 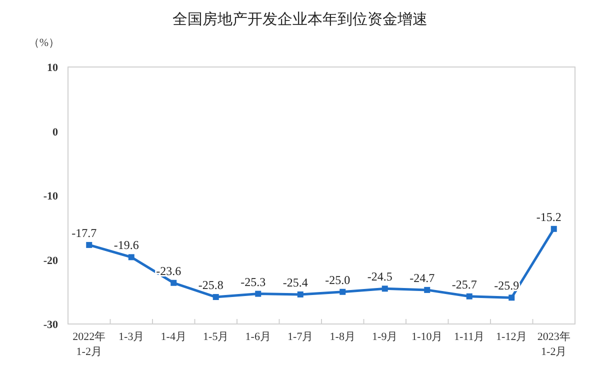 What do you see at coordinates (50, 260) in the screenshot?
I see `y-tick-label: -20` at bounding box center [50, 260].